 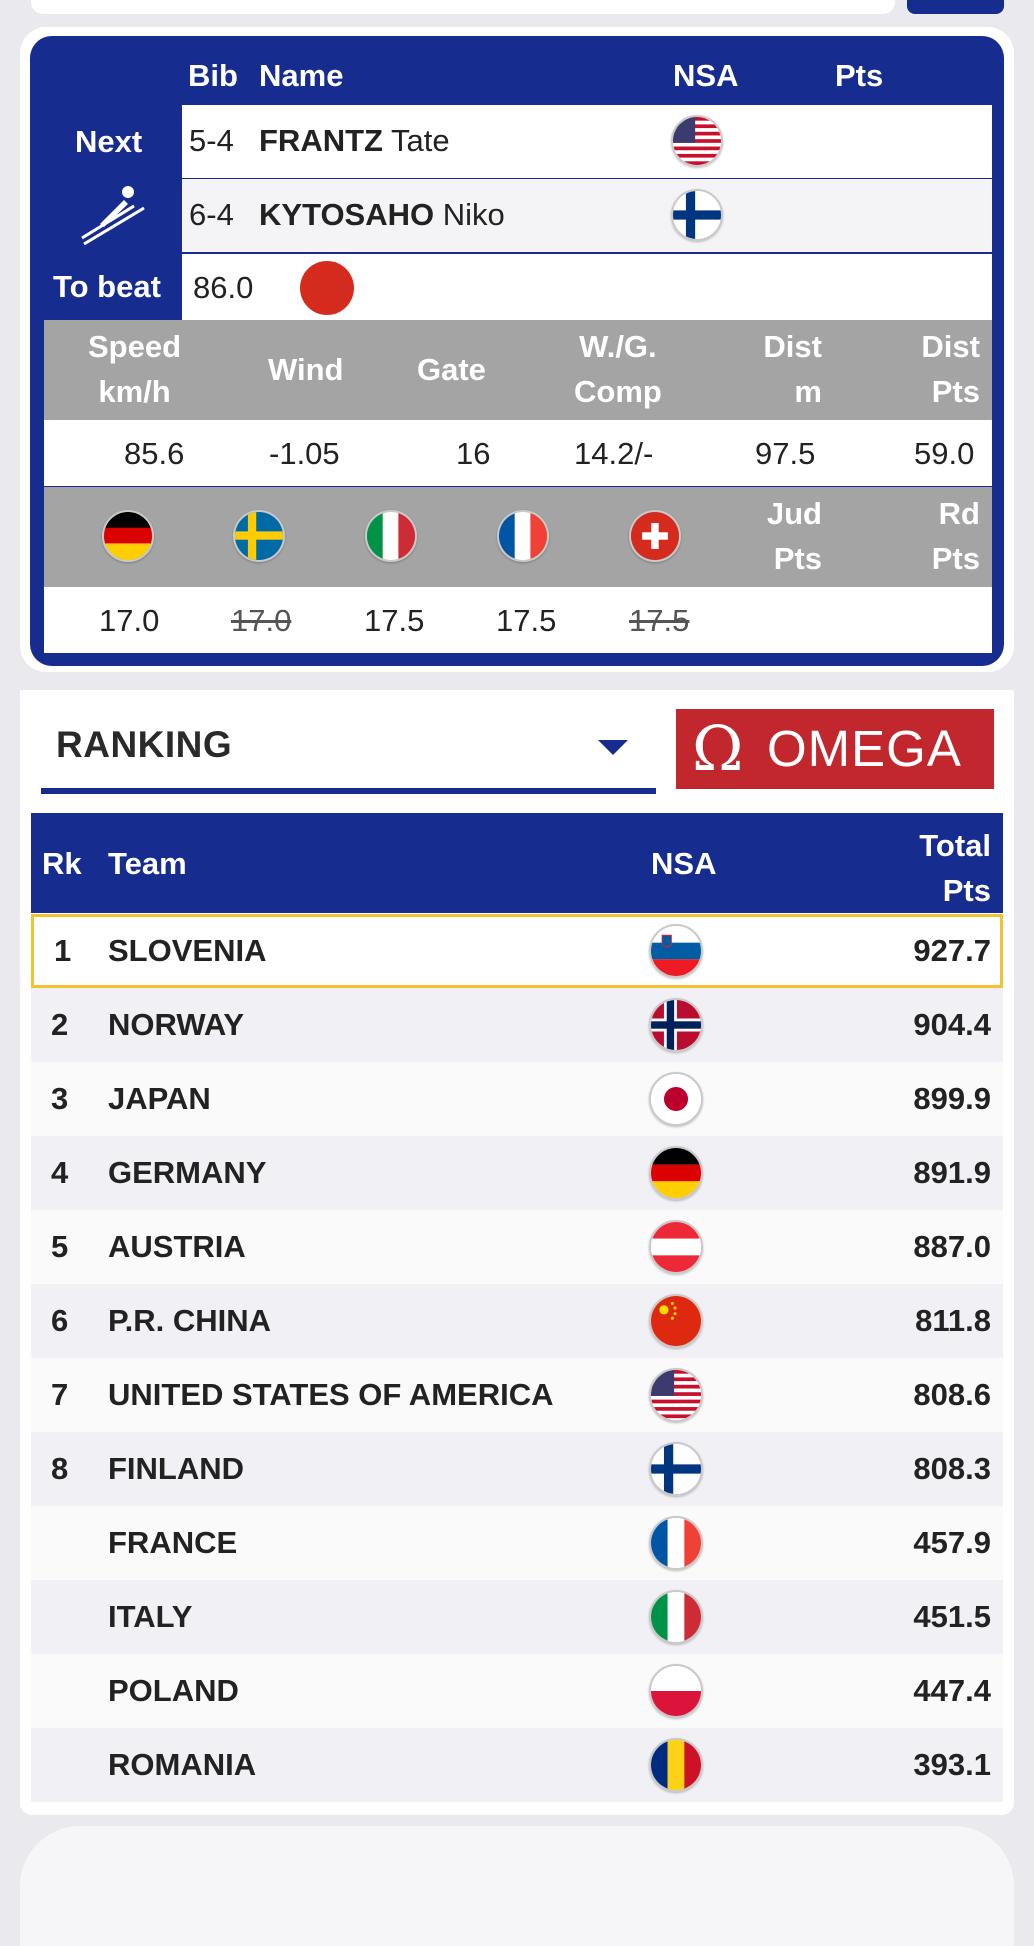 I want to click on jud-pts-header: Jud Pts, so click(x=794, y=536).